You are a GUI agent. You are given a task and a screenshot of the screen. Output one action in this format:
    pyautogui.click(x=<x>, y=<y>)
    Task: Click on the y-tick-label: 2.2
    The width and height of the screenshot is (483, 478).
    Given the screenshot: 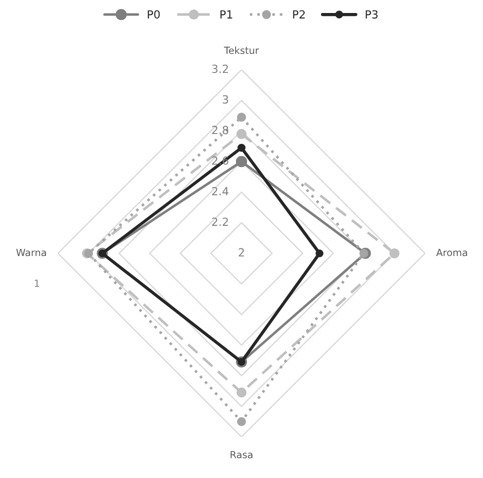 What is the action you would take?
    pyautogui.click(x=220, y=222)
    